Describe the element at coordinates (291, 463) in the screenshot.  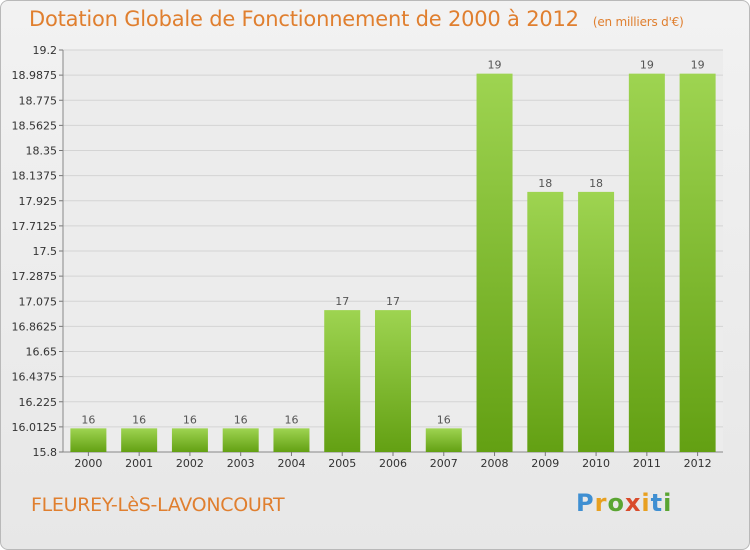
I see `x-tick-label: 2004` at that location.